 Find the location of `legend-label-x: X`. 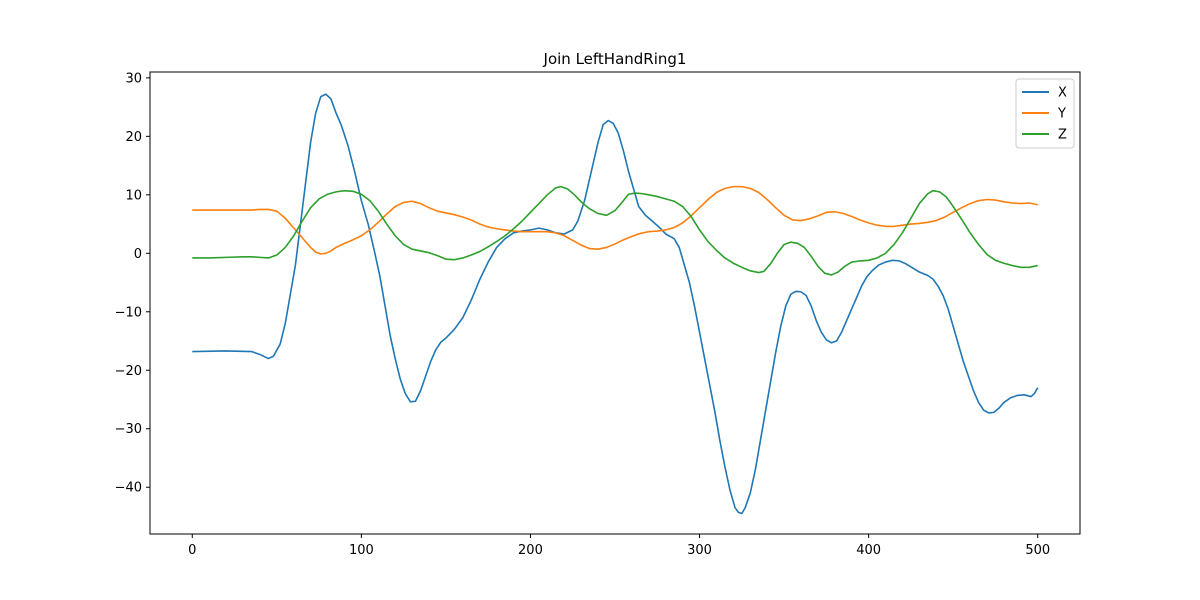

legend-label-x: X is located at coordinates (1062, 93).